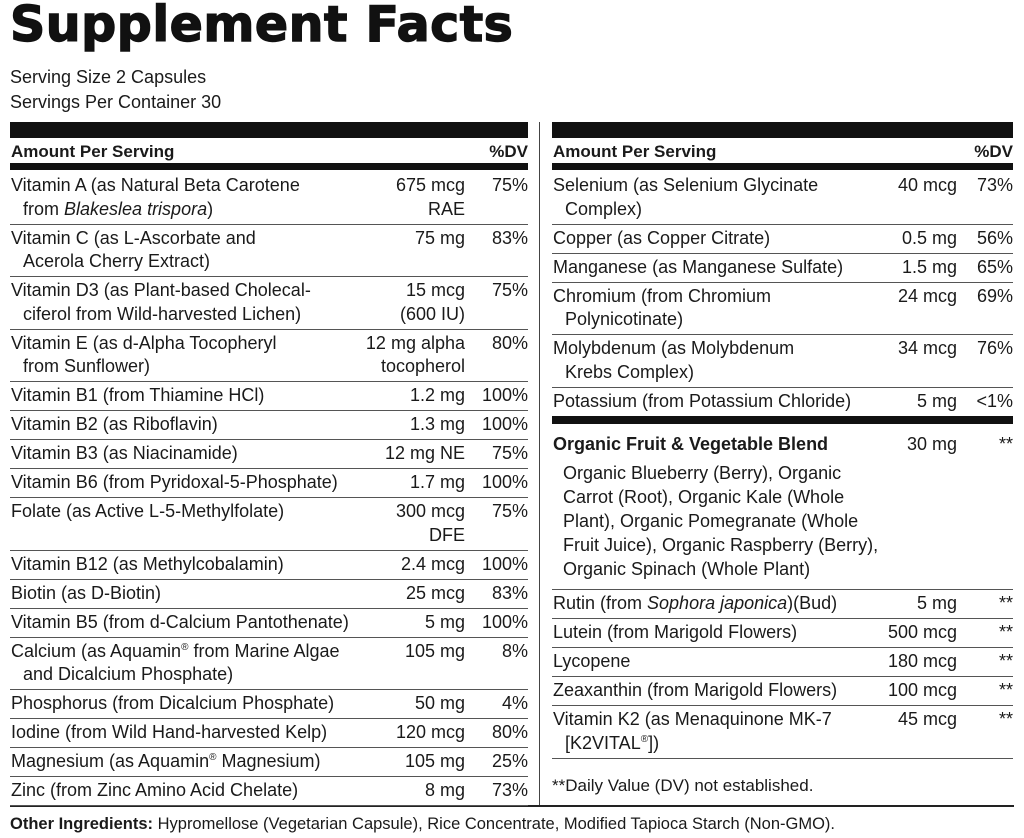 The height and width of the screenshot is (838, 1024). What do you see at coordinates (432, 563) in the screenshot?
I see `amount-line: 2.4 mcg` at bounding box center [432, 563].